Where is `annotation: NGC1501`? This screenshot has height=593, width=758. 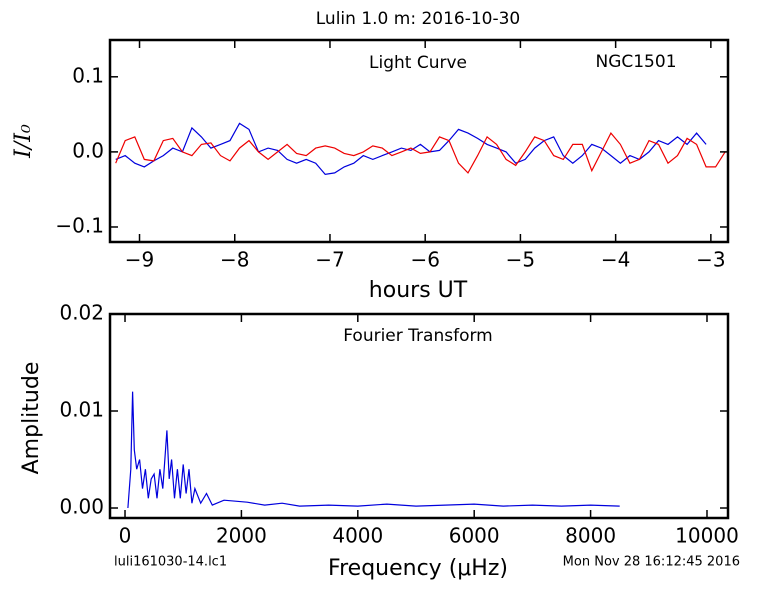 annotation: NGC1501 is located at coordinates (635, 62).